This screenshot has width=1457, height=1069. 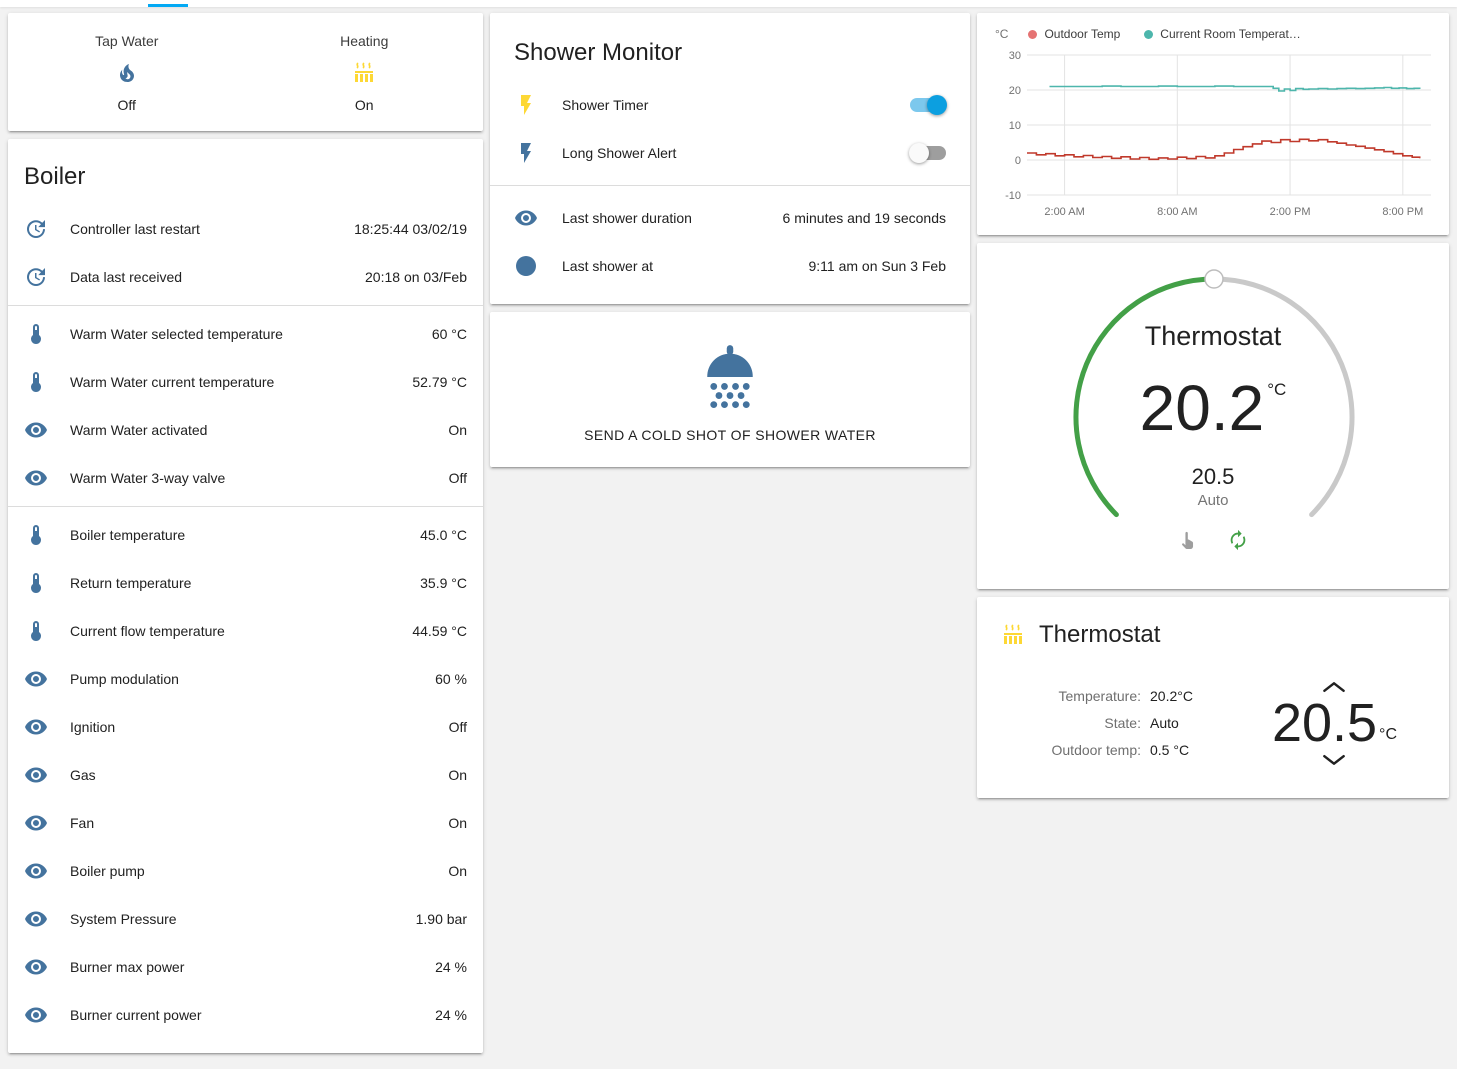 What do you see at coordinates (877, 266) in the screenshot?
I see `entity-value: 9:11 am on Sun 3 Feb` at bounding box center [877, 266].